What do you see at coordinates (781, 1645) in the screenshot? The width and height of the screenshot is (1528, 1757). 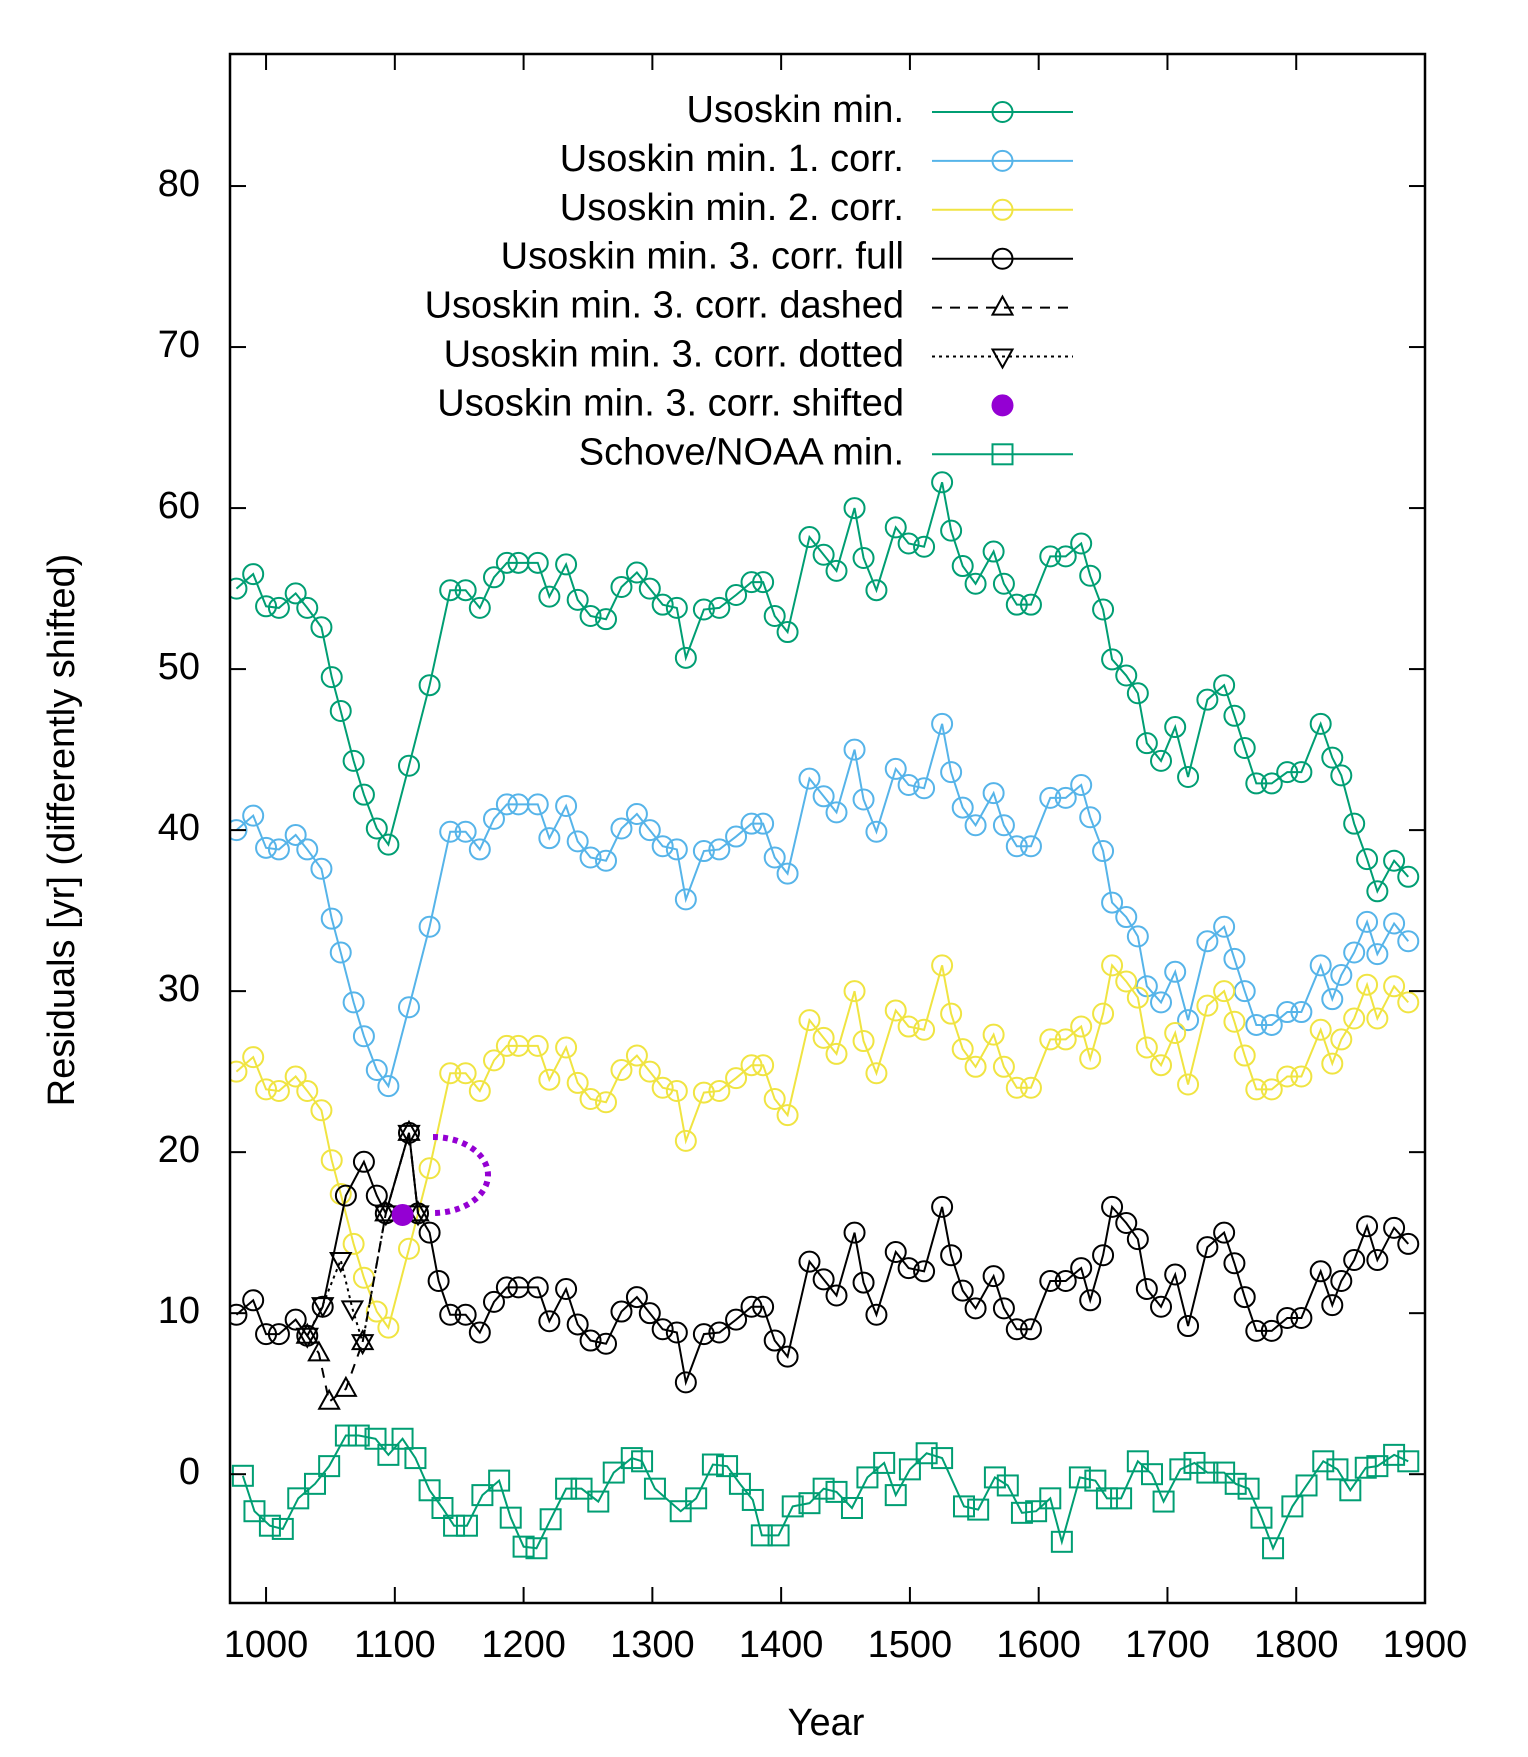 I see `x-tick-label: 1400` at bounding box center [781, 1645].